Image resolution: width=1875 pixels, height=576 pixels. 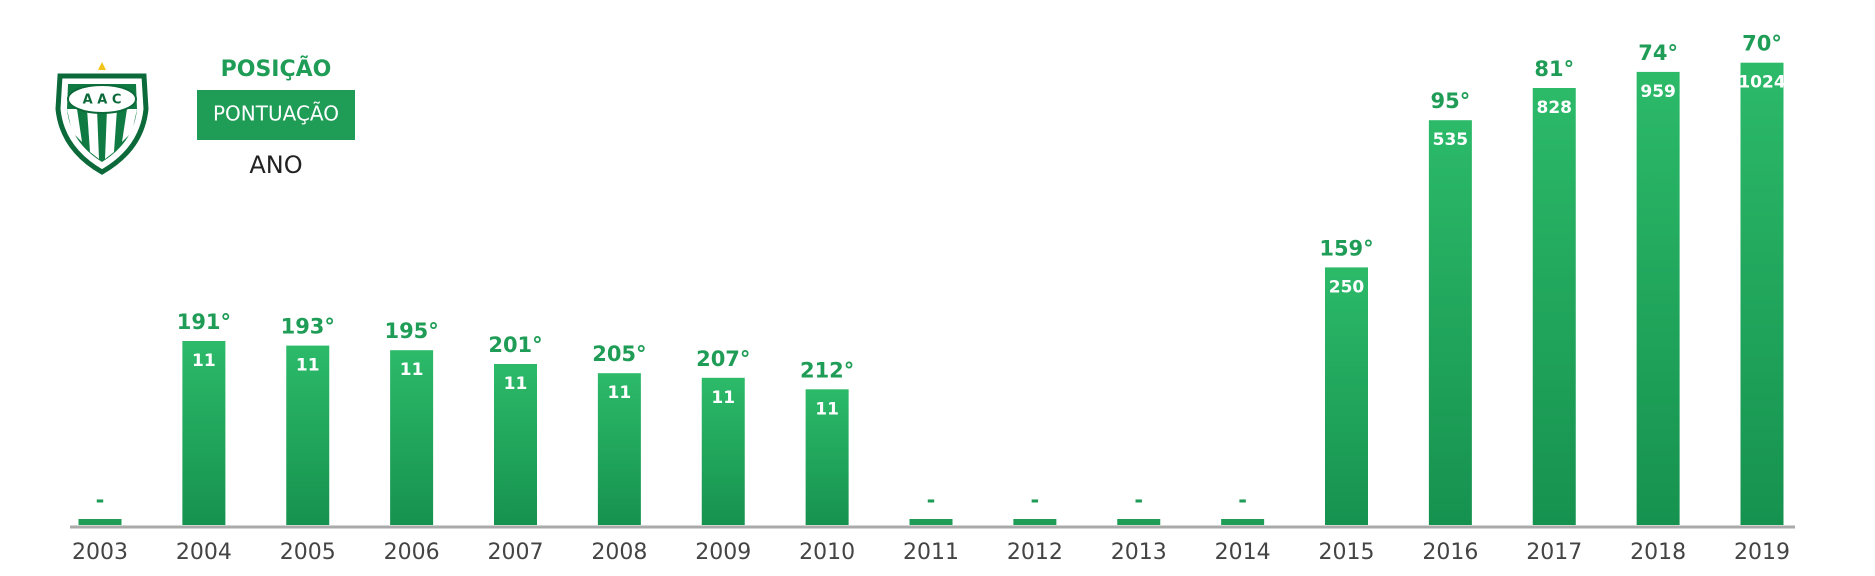 I want to click on position-label: 95°, so click(x=1451, y=101).